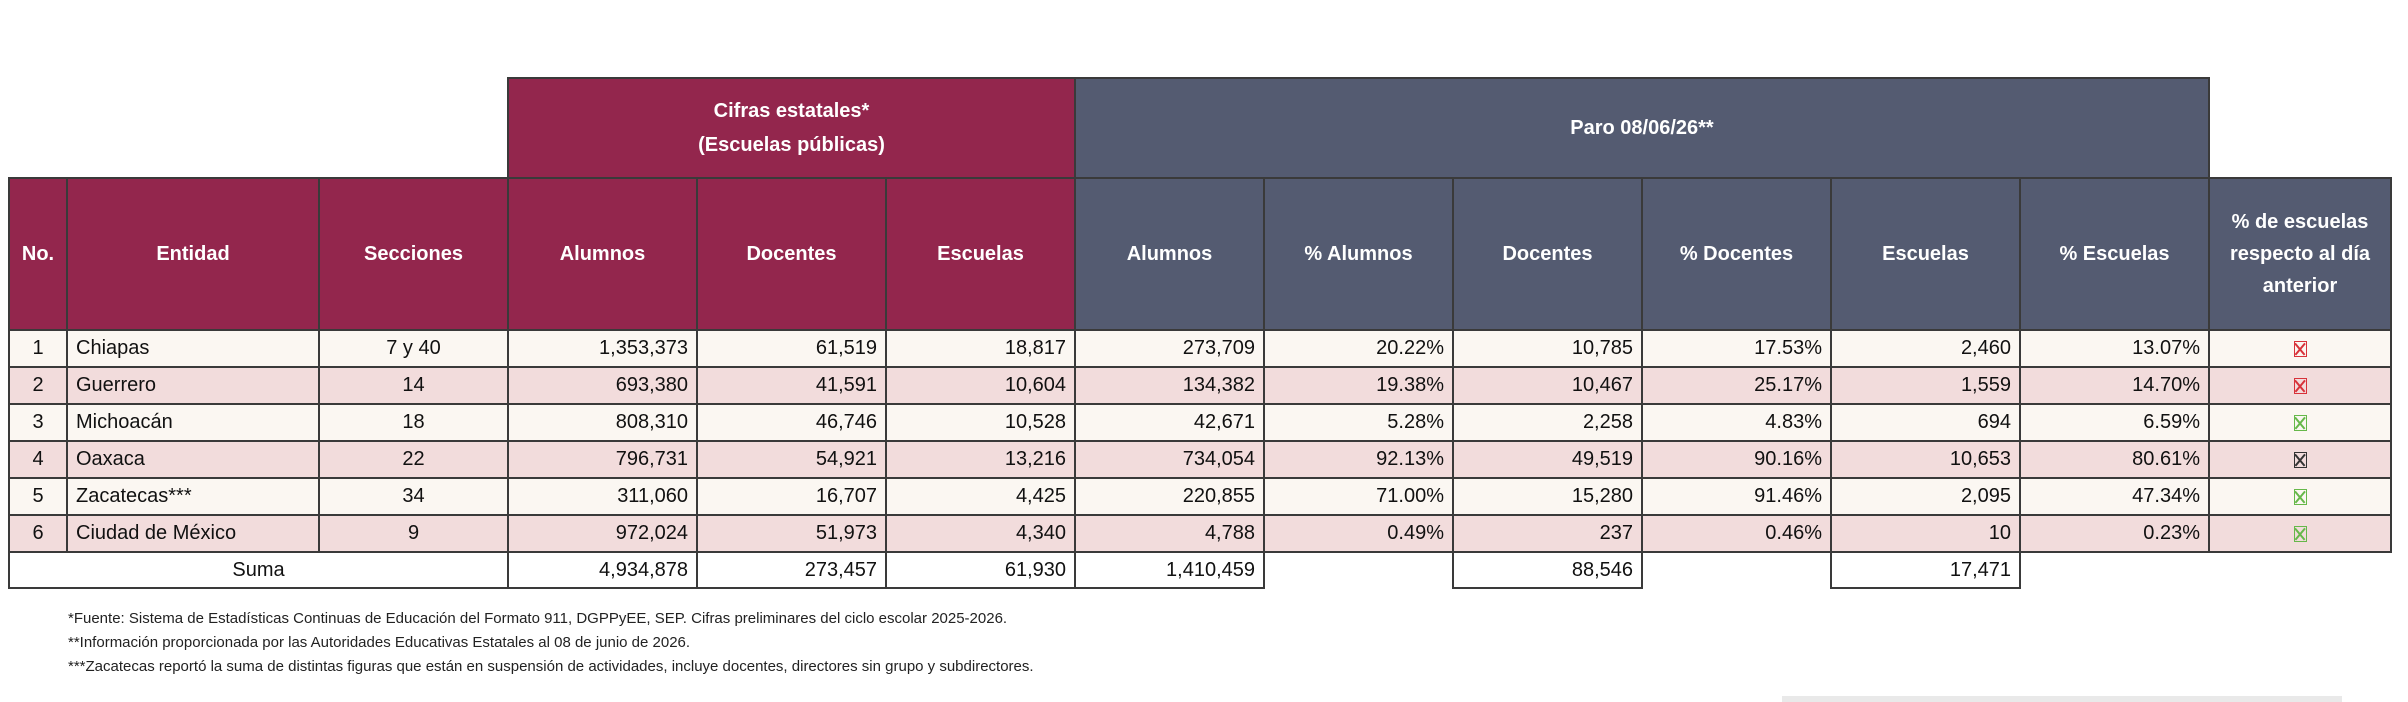 This screenshot has width=2408, height=702. What do you see at coordinates (193, 254) in the screenshot?
I see `col-header-entidad: Entidad` at bounding box center [193, 254].